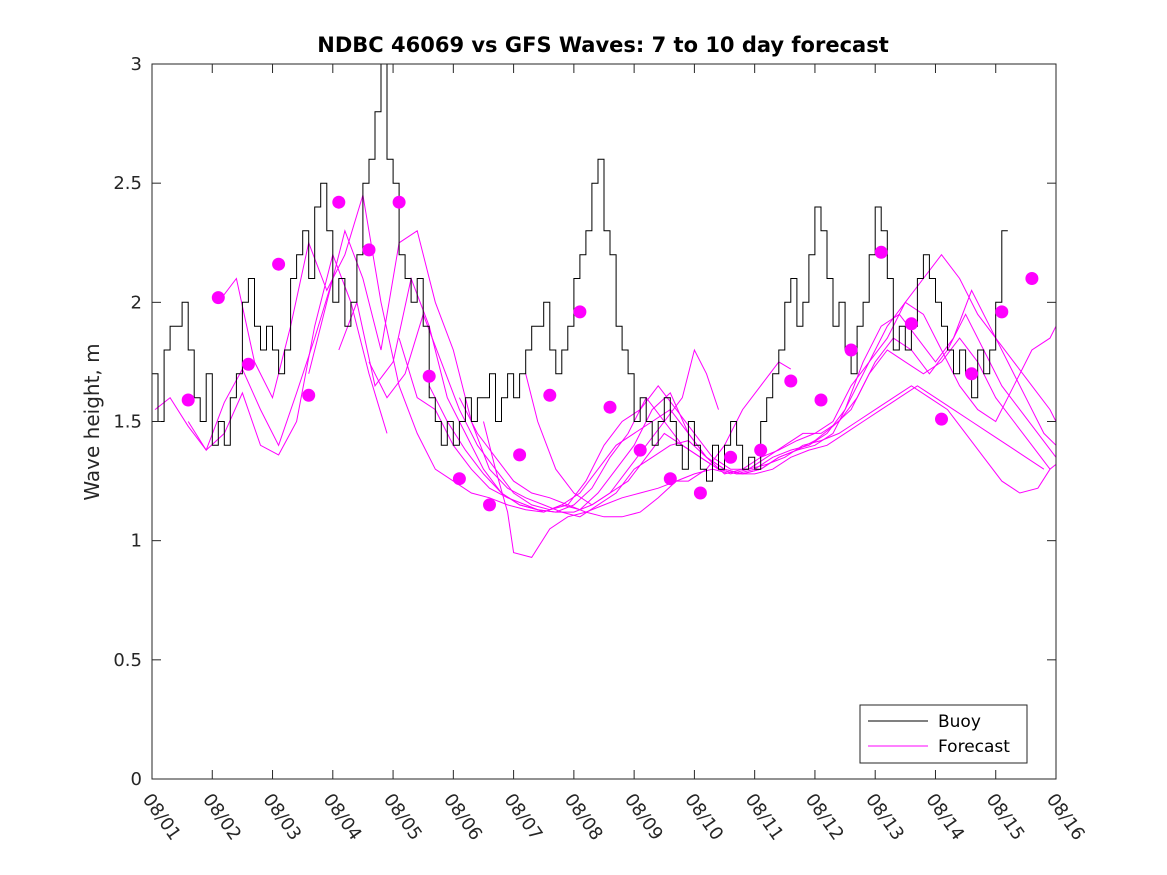 The image size is (1167, 875). I want to click on y-axis-label: Wave height, m, so click(92, 421).